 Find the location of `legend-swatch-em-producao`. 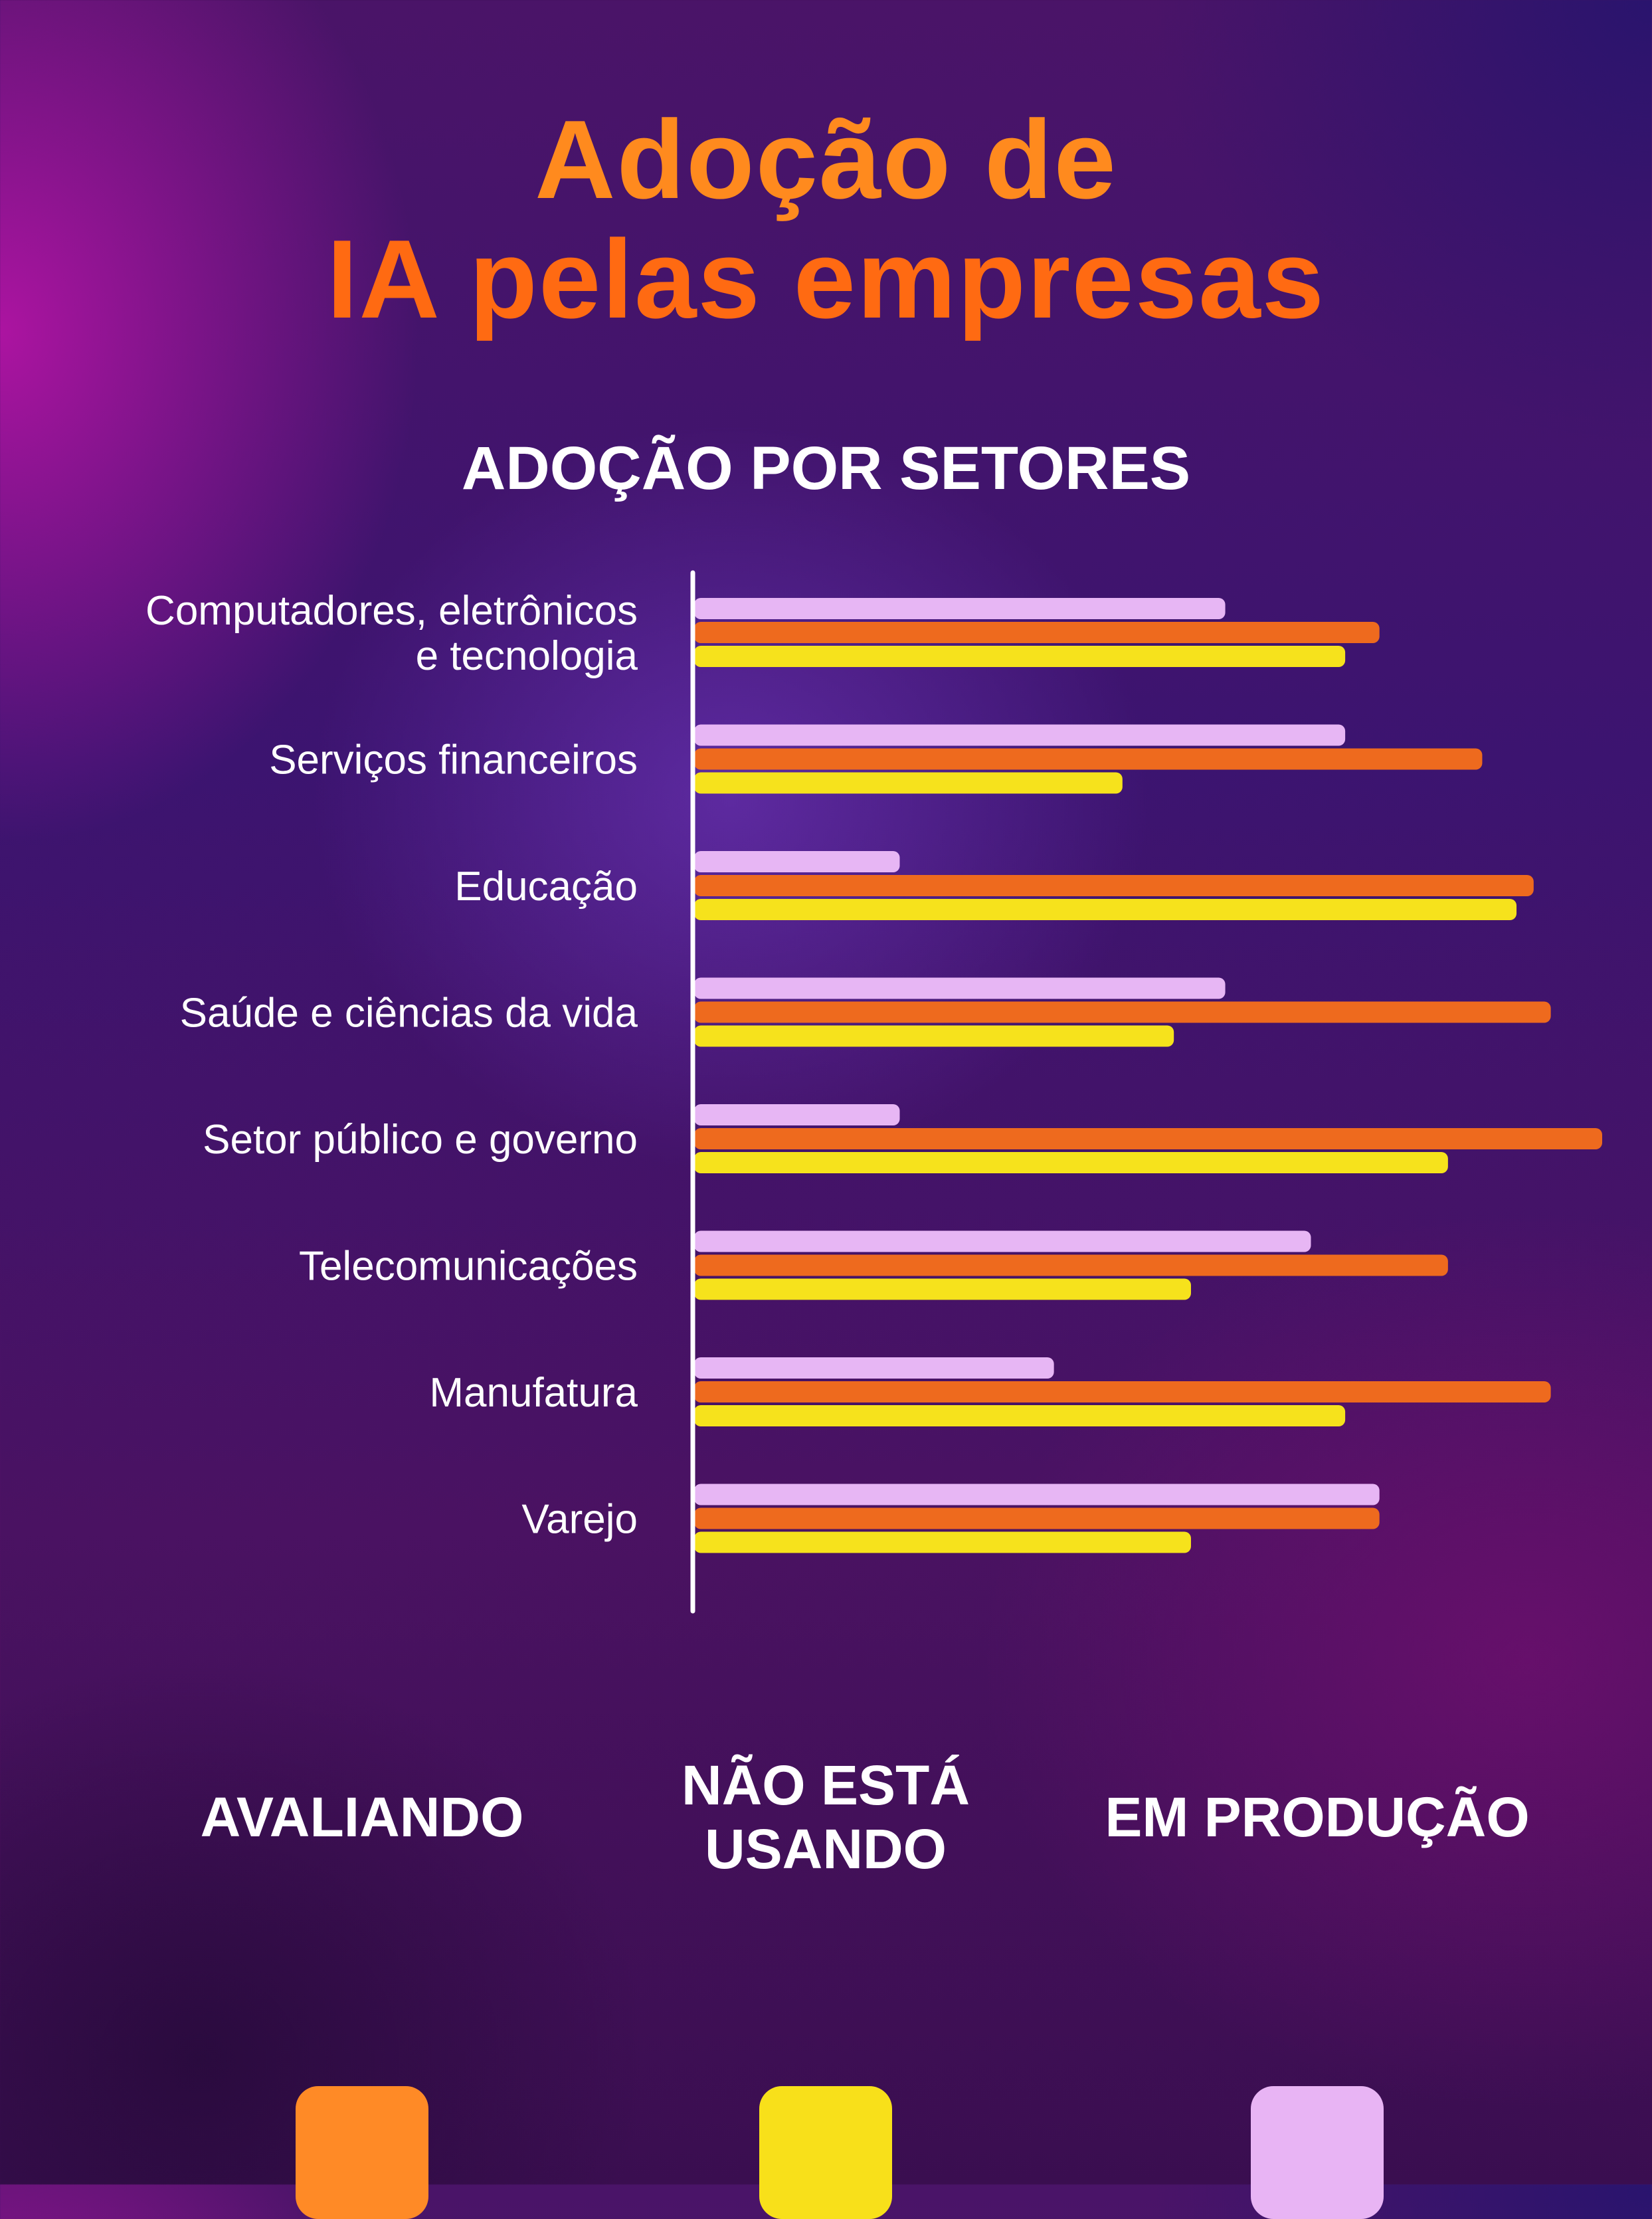

legend-swatch-em-producao is located at coordinates (1317, 2152).